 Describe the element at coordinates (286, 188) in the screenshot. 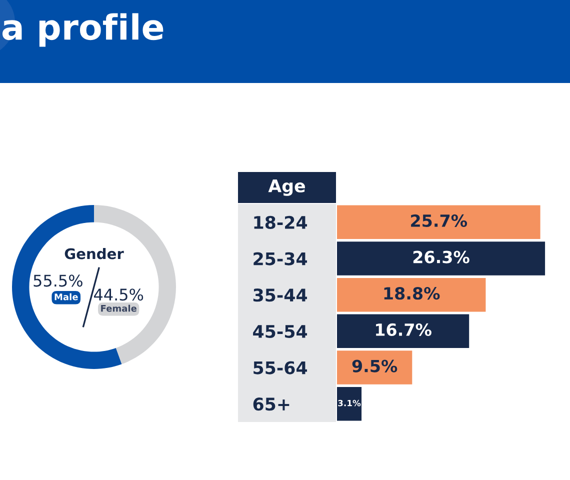

I see `y-axis-title: Age` at that location.